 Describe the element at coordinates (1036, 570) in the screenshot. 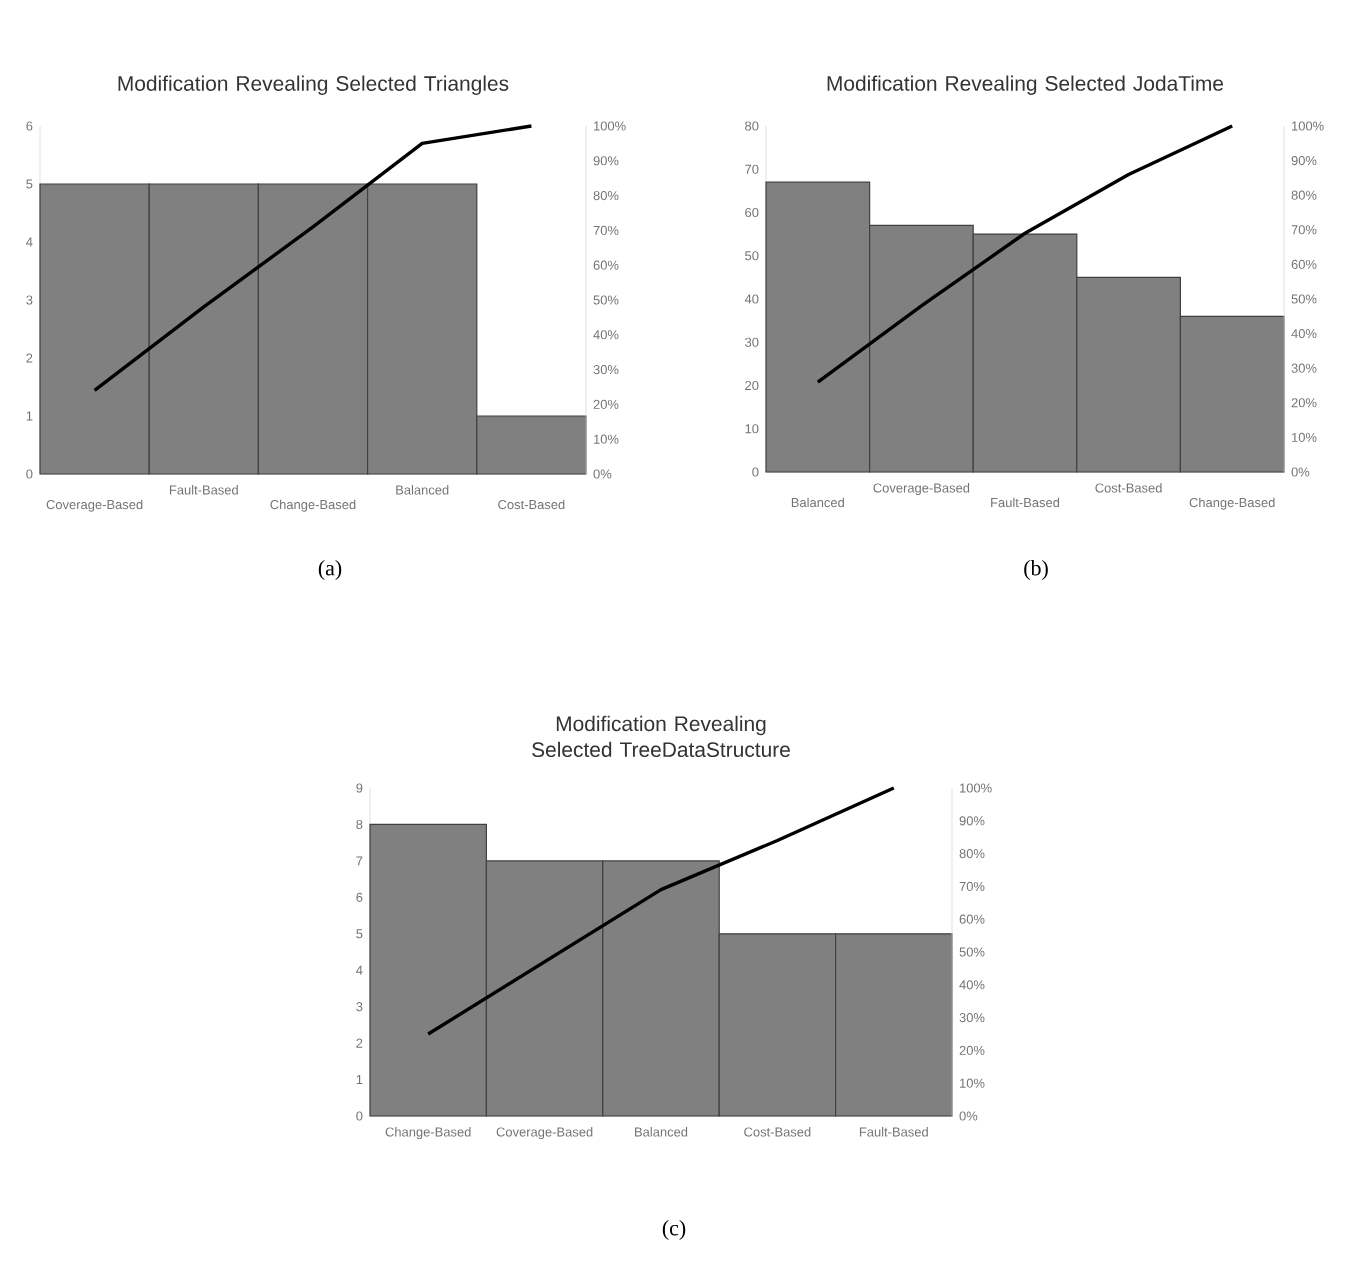

I see `text: (b)` at that location.